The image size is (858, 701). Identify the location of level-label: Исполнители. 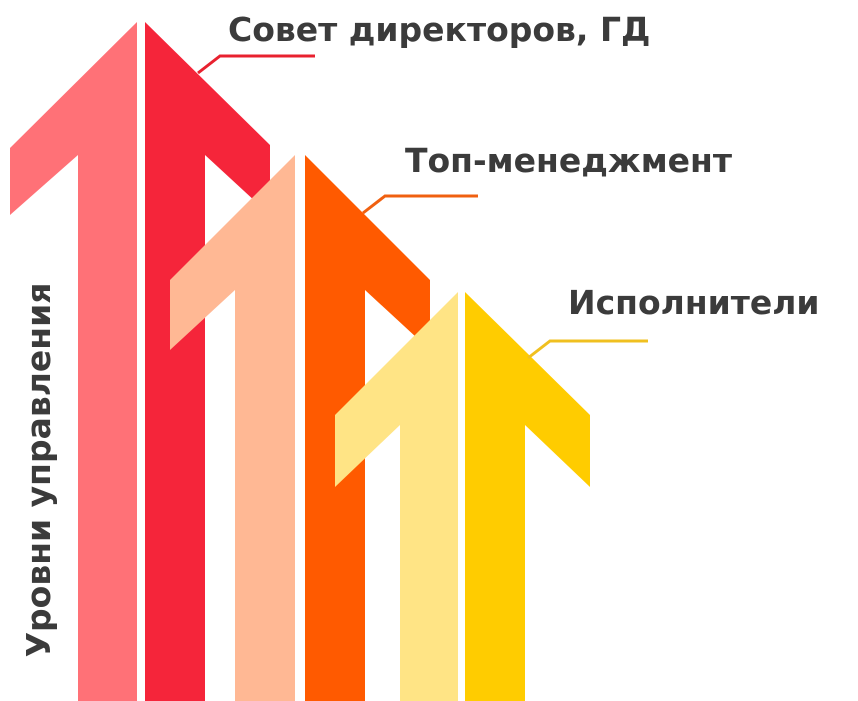
(694, 302).